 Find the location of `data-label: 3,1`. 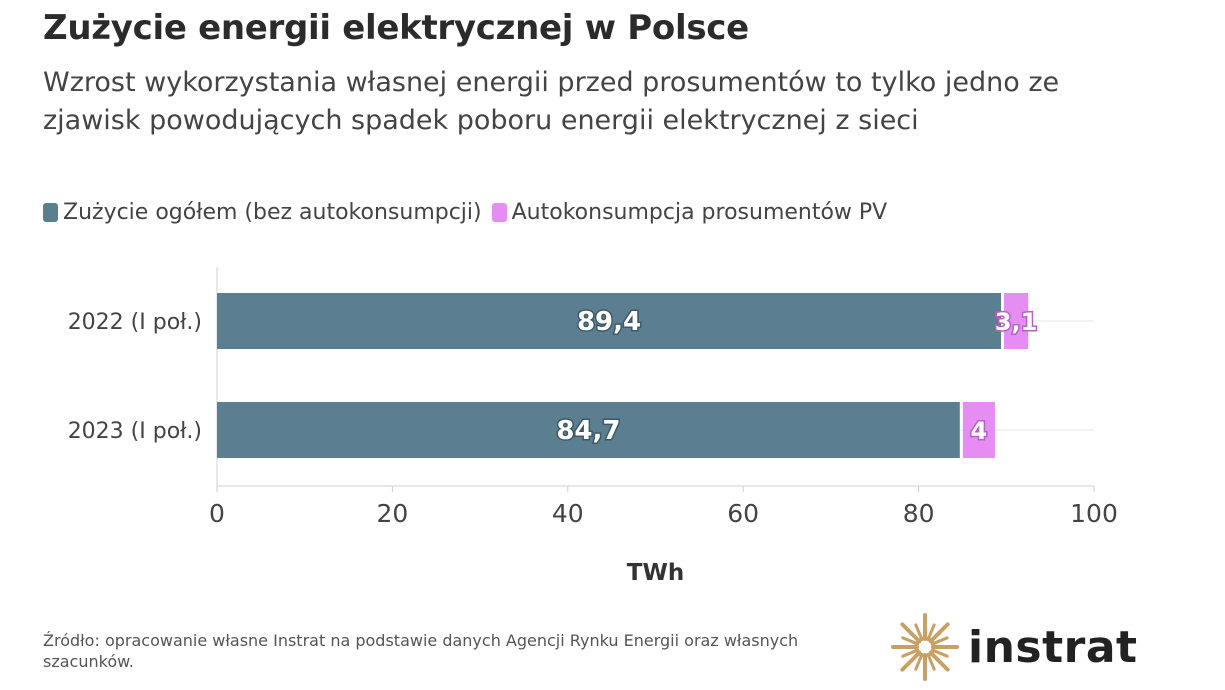

data-label: 3,1 is located at coordinates (1016, 322).